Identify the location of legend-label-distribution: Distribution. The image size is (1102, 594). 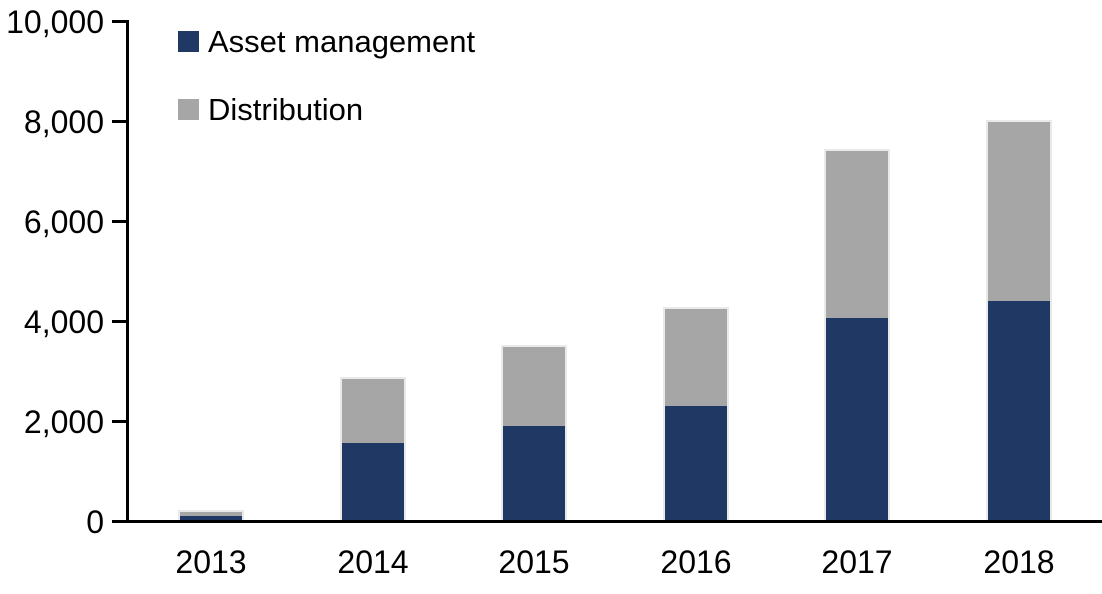
(286, 109).